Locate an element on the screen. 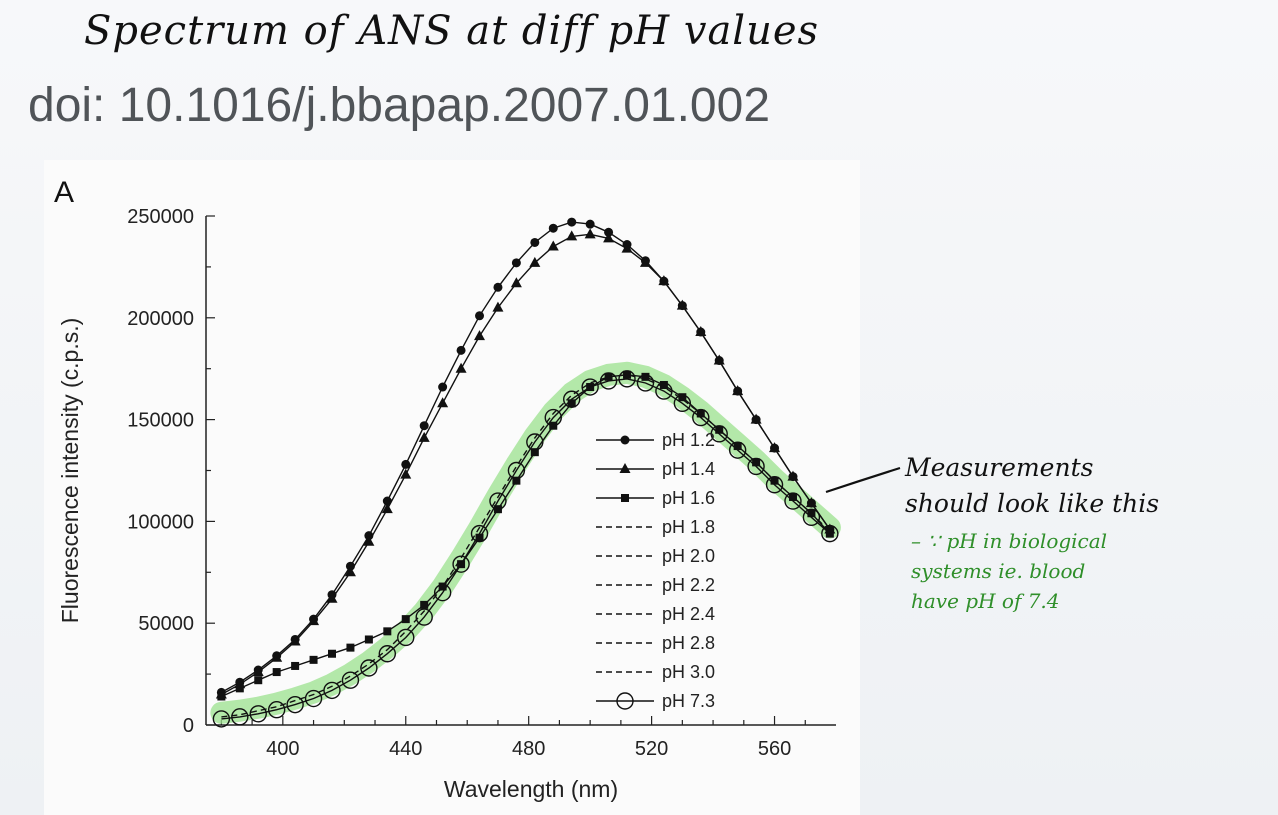  annotation-line: should look like this is located at coordinates (1032, 503).